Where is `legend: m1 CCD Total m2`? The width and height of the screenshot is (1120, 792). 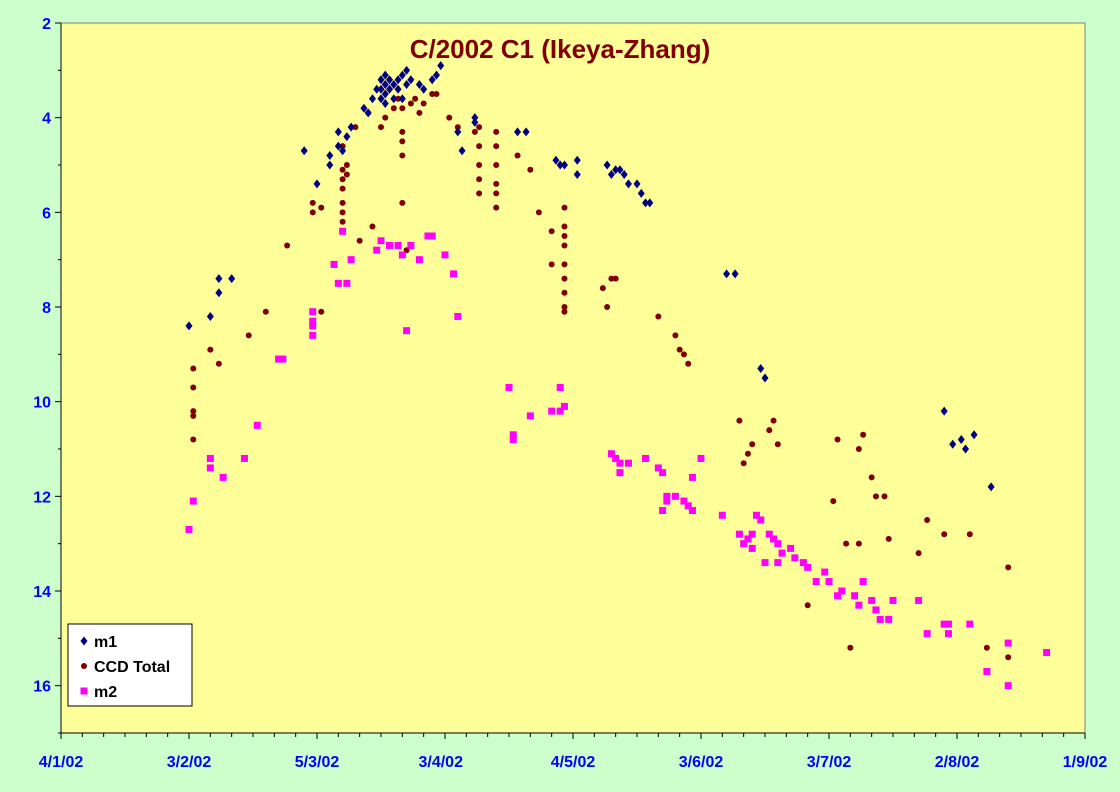
legend: m1 CCD Total m2 is located at coordinates (130, 665).